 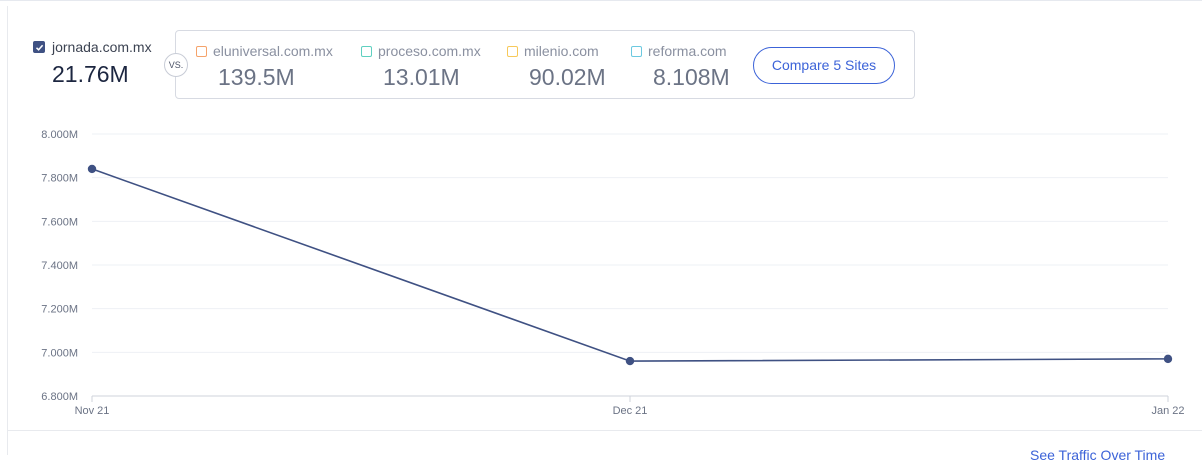 I want to click on main-site-name: jornada.com.mx, so click(x=102, y=47).